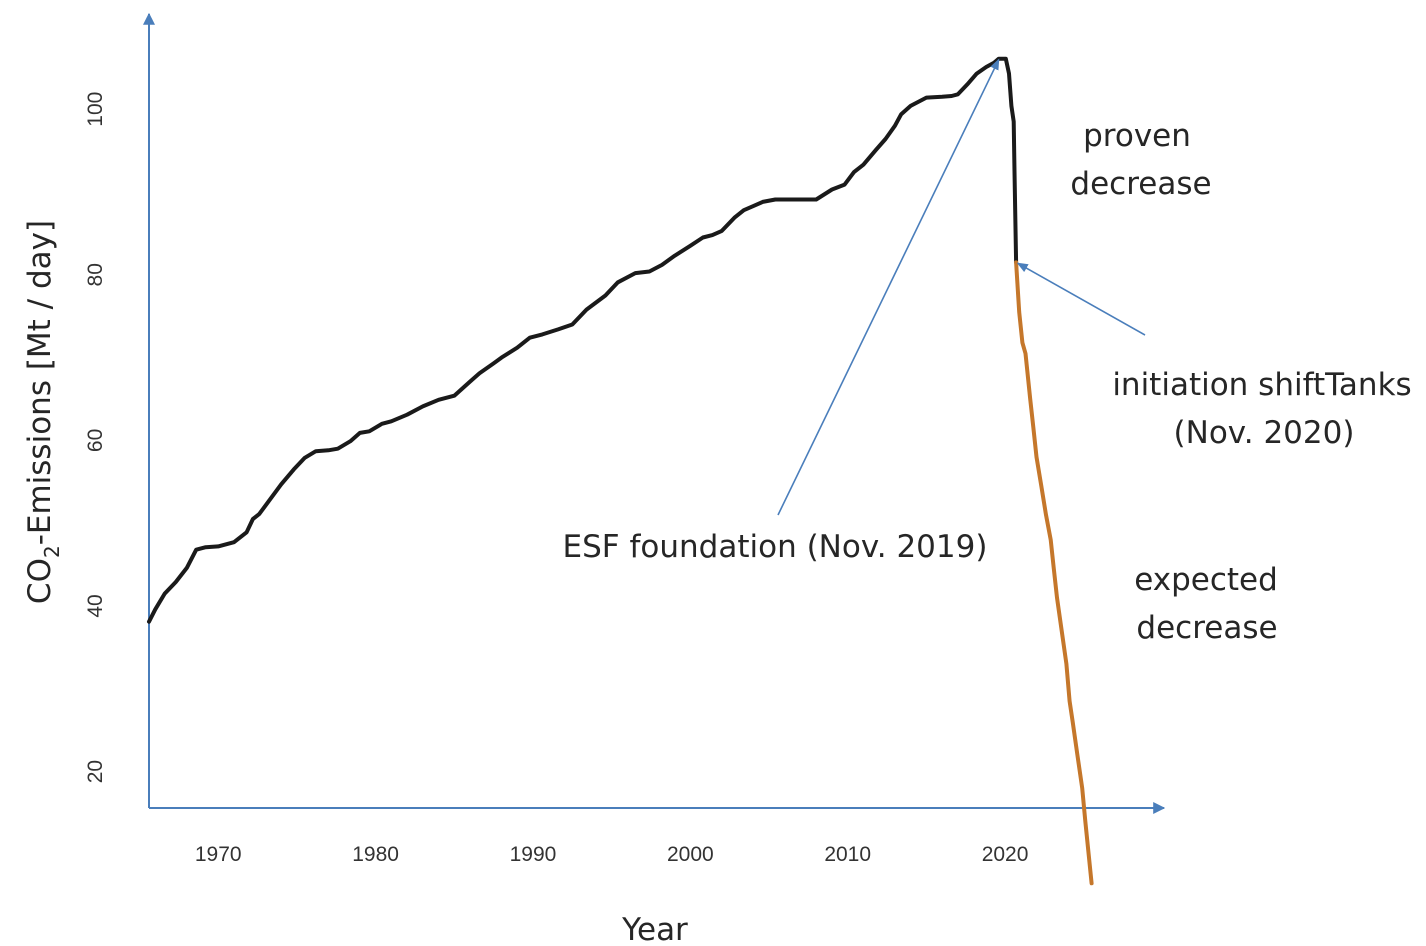  What do you see at coordinates (533, 854) in the screenshot?
I see `x-tick-label: 1990` at bounding box center [533, 854].